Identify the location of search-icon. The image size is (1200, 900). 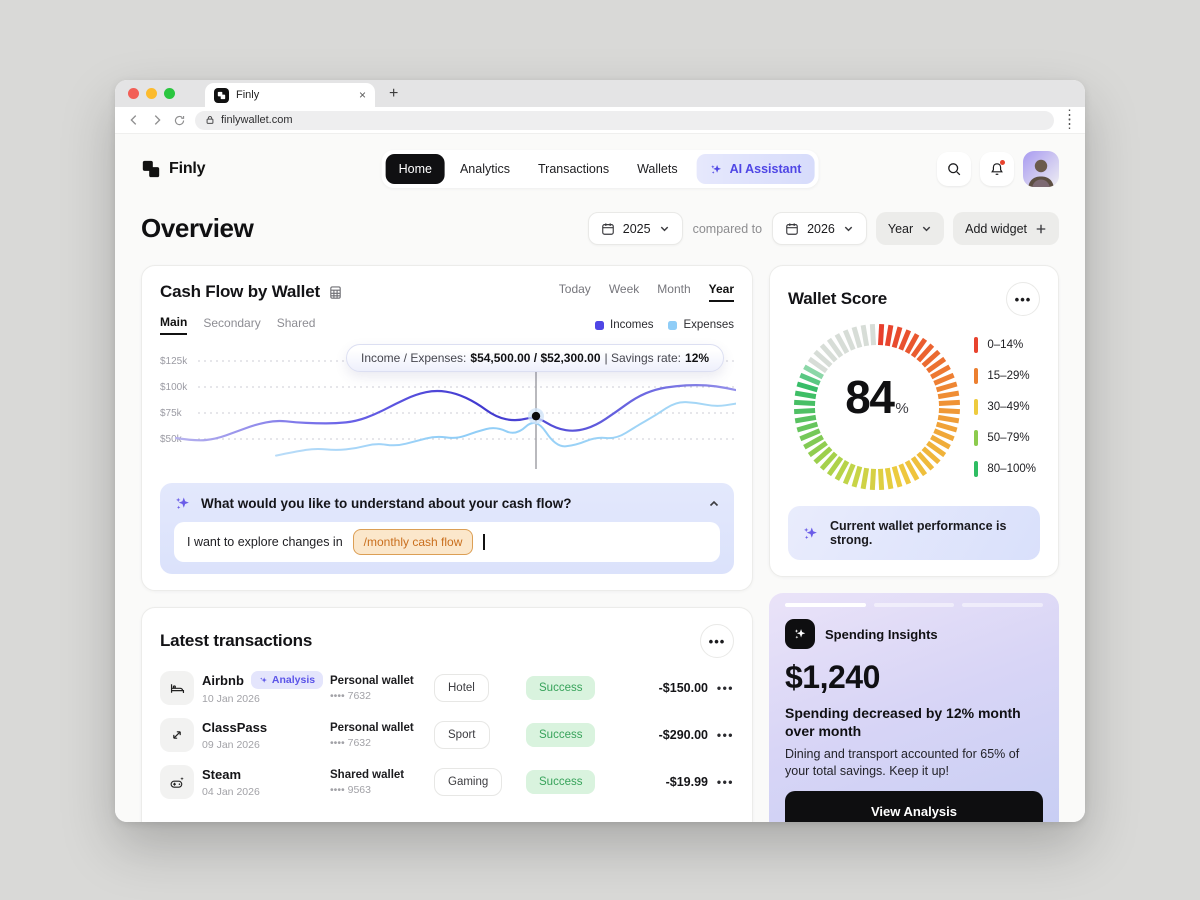
(954, 169).